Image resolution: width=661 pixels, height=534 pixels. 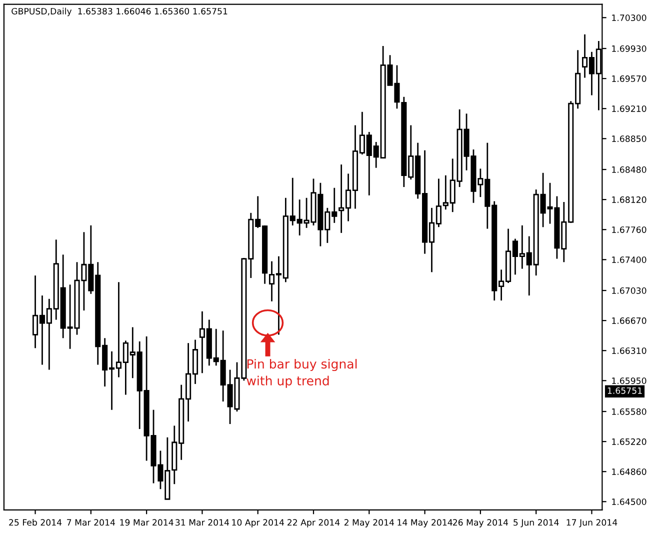 What do you see at coordinates (425, 523) in the screenshot?
I see `x-tick-label: 14 May 2014` at bounding box center [425, 523].